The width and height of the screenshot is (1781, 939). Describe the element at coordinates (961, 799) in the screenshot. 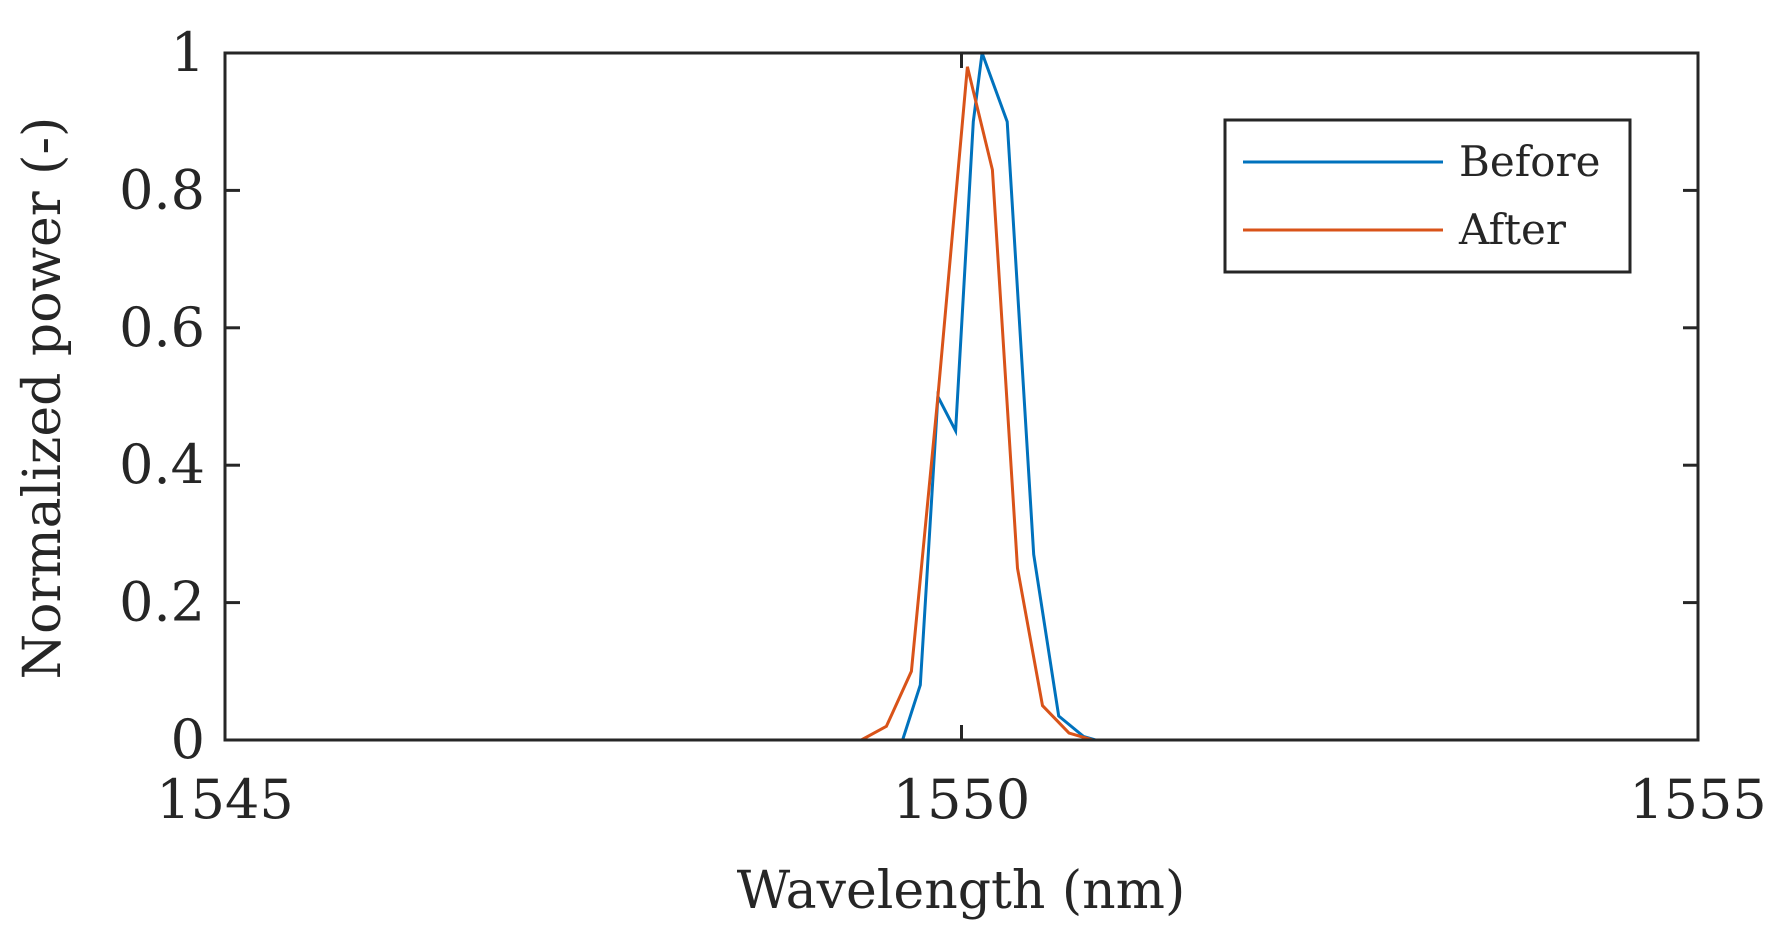

I see `x-tick-label: 1550` at that location.